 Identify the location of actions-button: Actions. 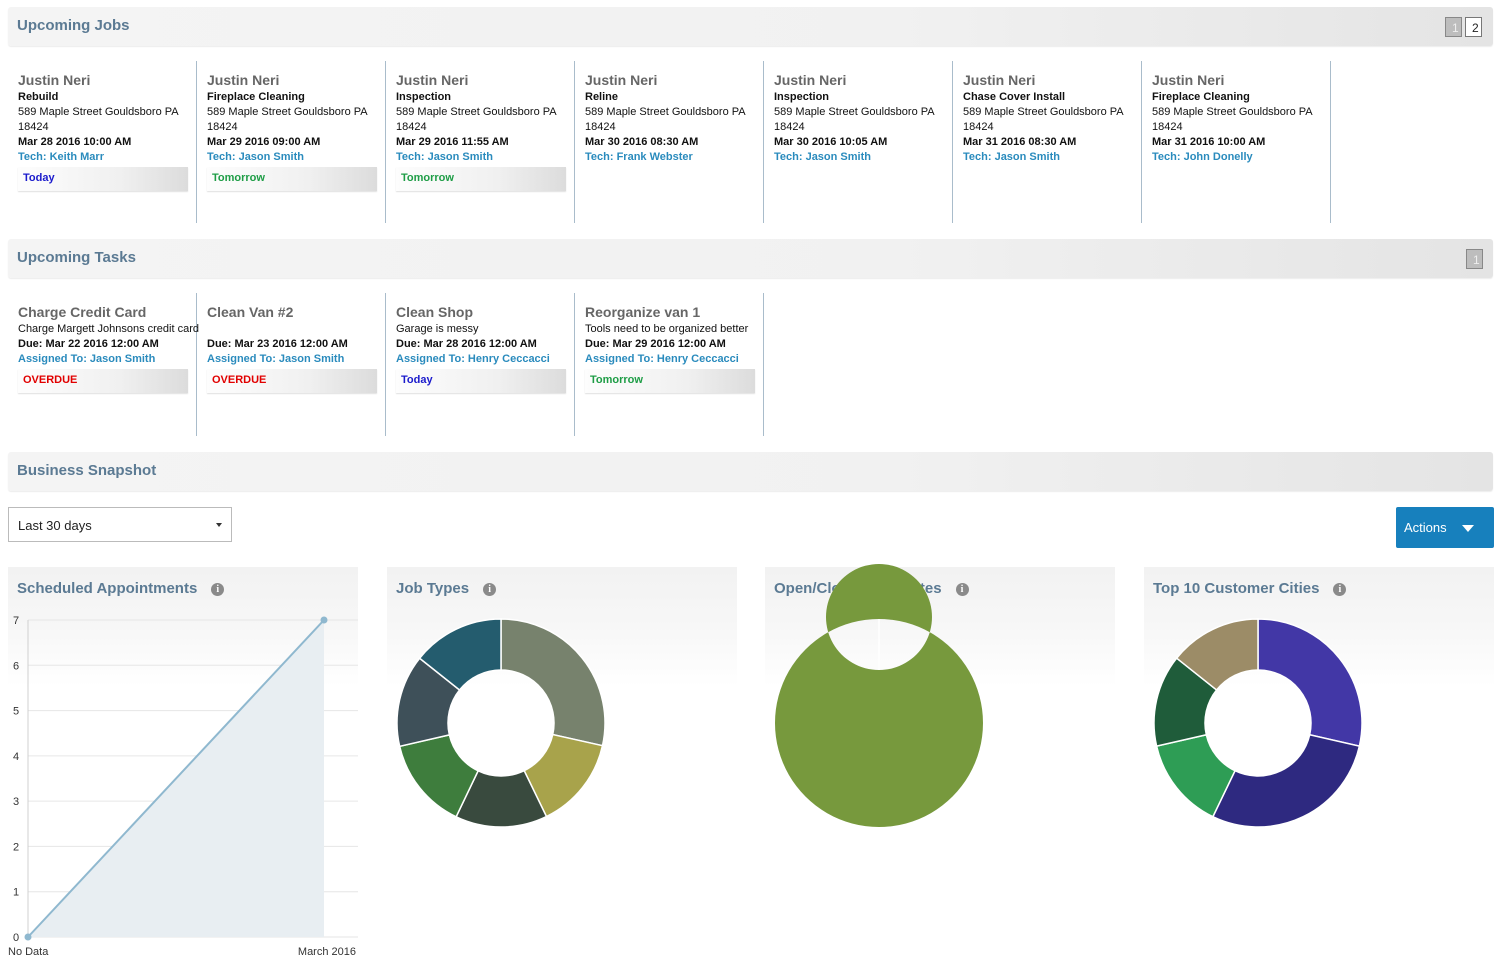
(1445, 527).